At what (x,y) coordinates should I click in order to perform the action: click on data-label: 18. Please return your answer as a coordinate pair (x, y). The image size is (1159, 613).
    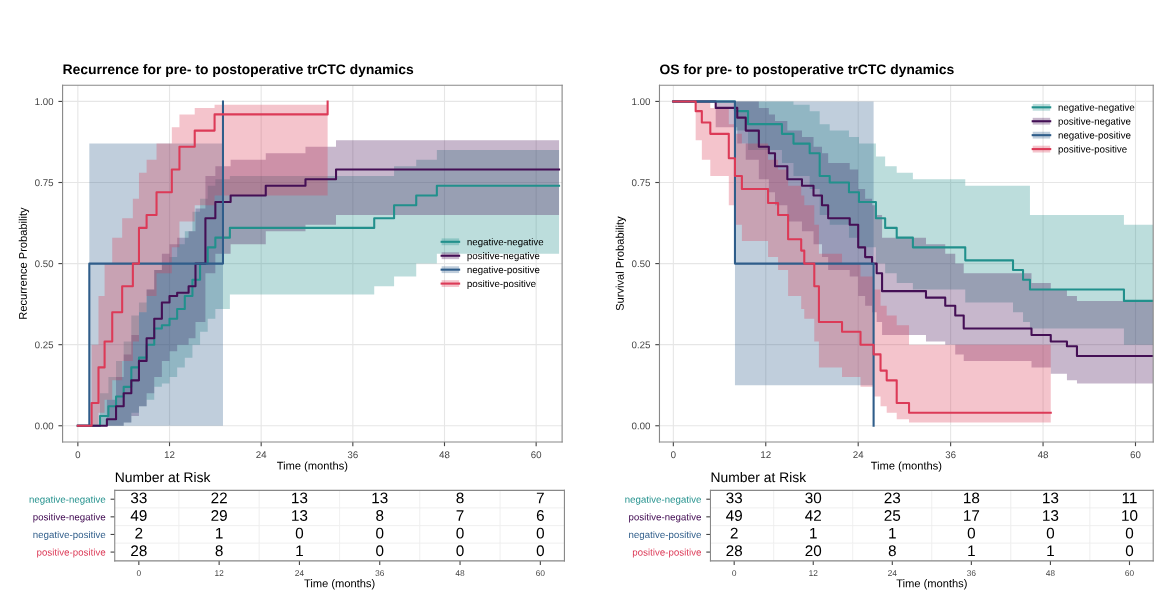
    Looking at the image, I should click on (972, 498).